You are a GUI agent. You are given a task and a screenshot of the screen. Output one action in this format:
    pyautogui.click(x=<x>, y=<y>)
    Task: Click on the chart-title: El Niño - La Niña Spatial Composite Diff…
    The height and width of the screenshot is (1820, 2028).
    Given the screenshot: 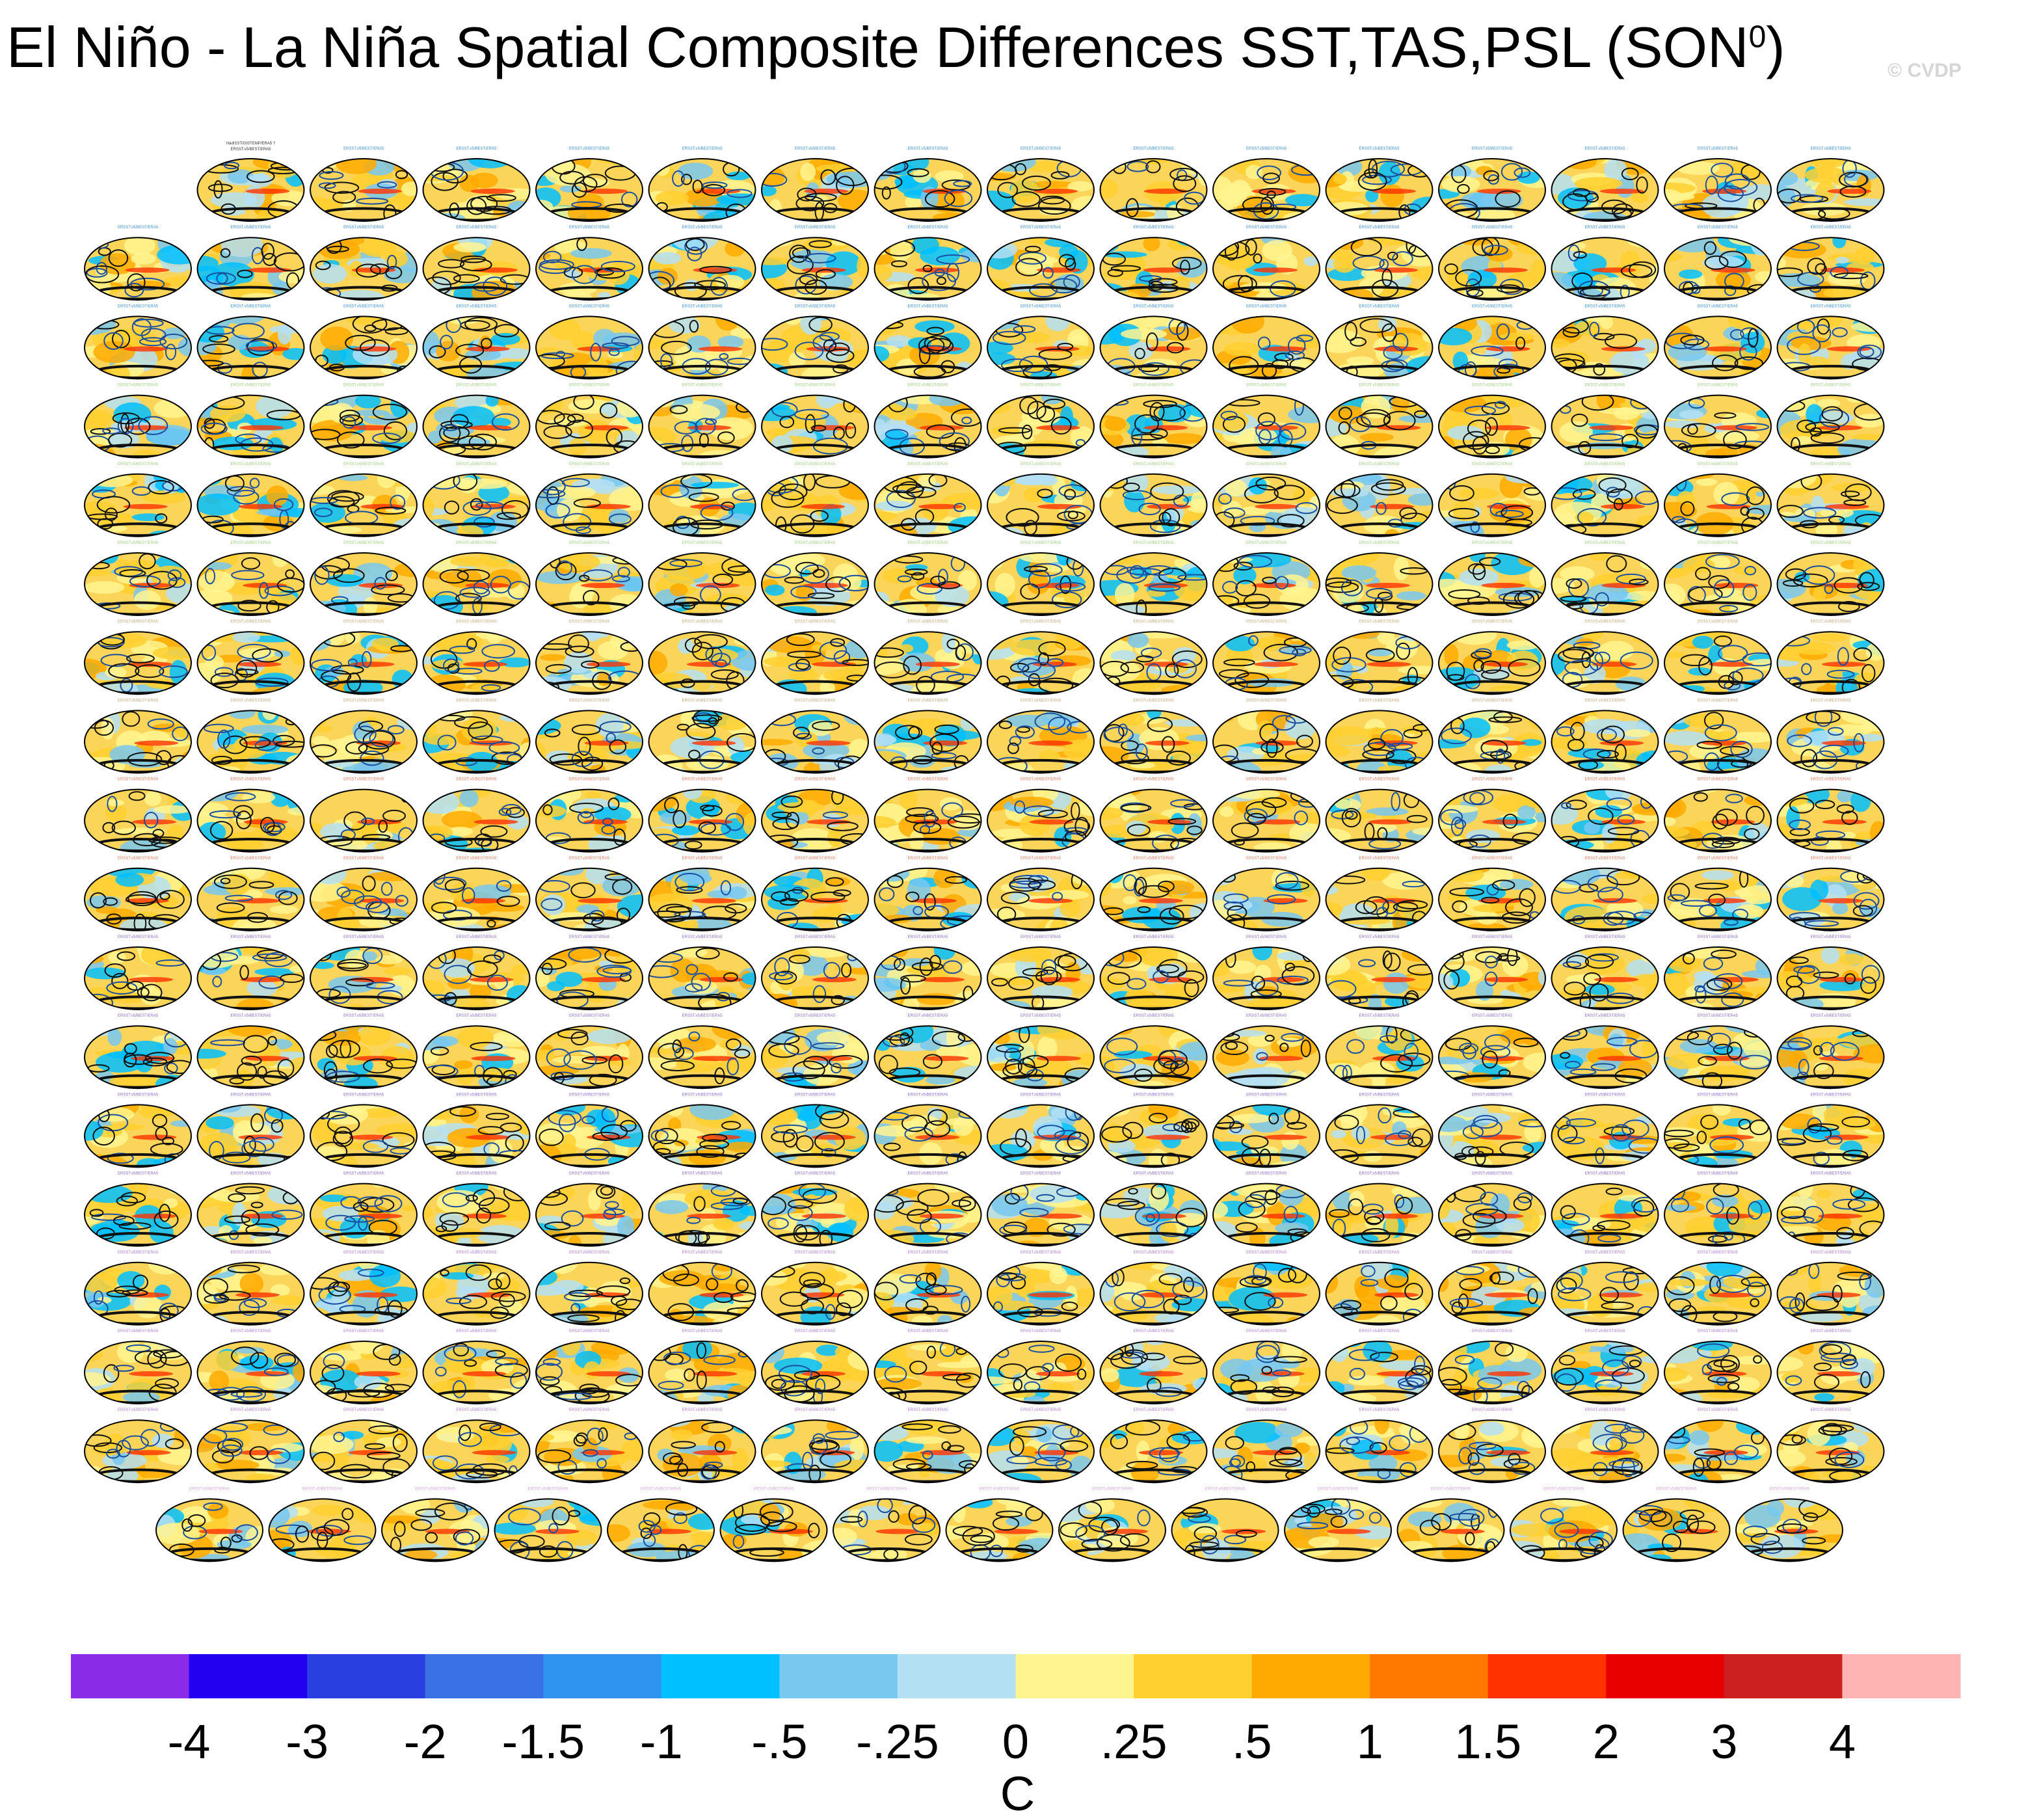 What is the action you would take?
    pyautogui.click(x=896, y=47)
    